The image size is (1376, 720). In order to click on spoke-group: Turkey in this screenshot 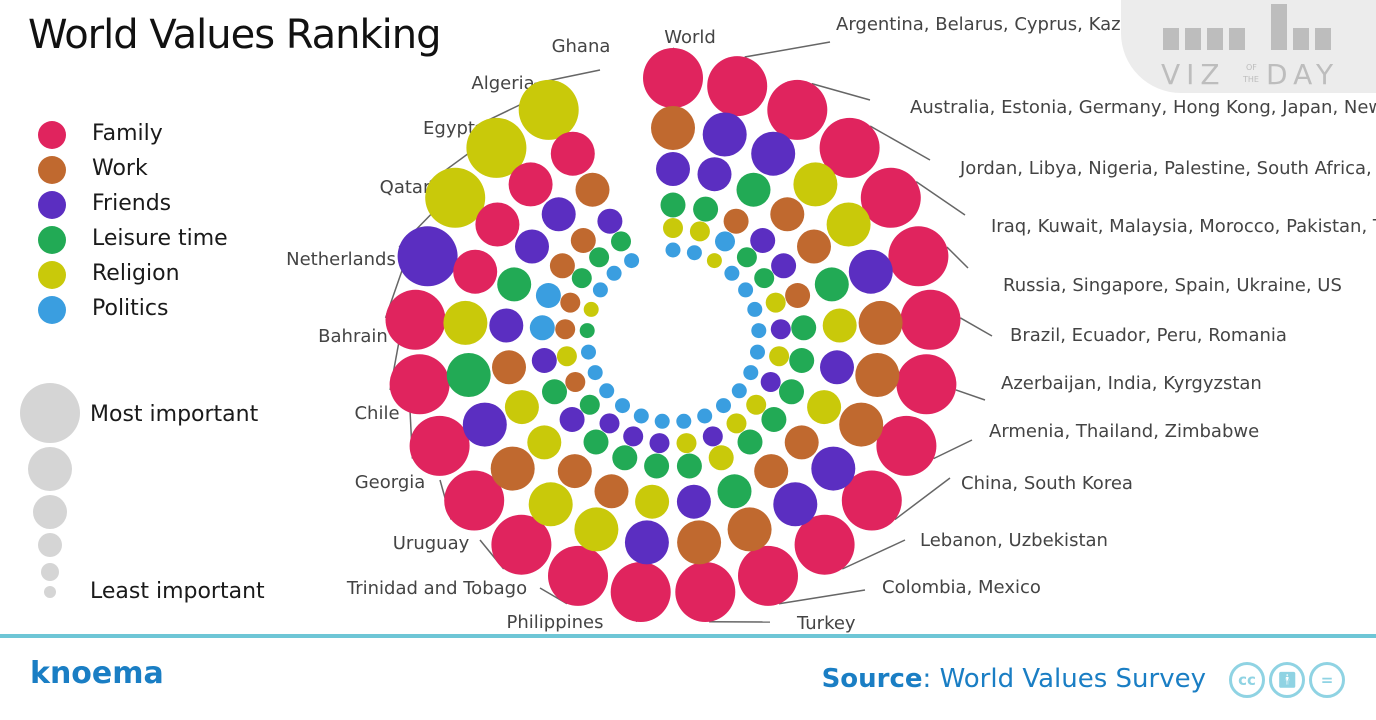, I will do `click(765, 523)`.